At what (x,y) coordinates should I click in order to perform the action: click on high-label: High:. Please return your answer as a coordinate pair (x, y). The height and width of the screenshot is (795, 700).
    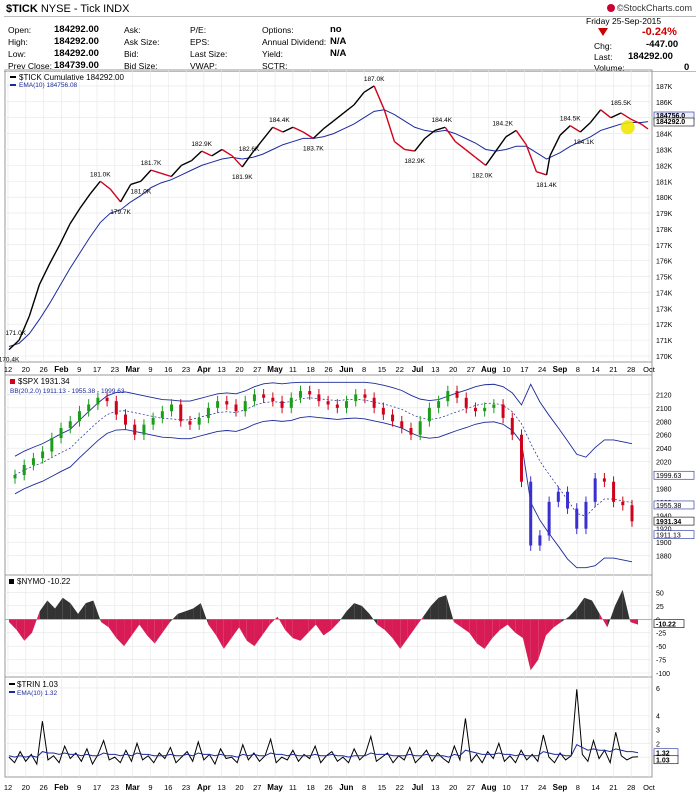
    Looking at the image, I should click on (18, 42).